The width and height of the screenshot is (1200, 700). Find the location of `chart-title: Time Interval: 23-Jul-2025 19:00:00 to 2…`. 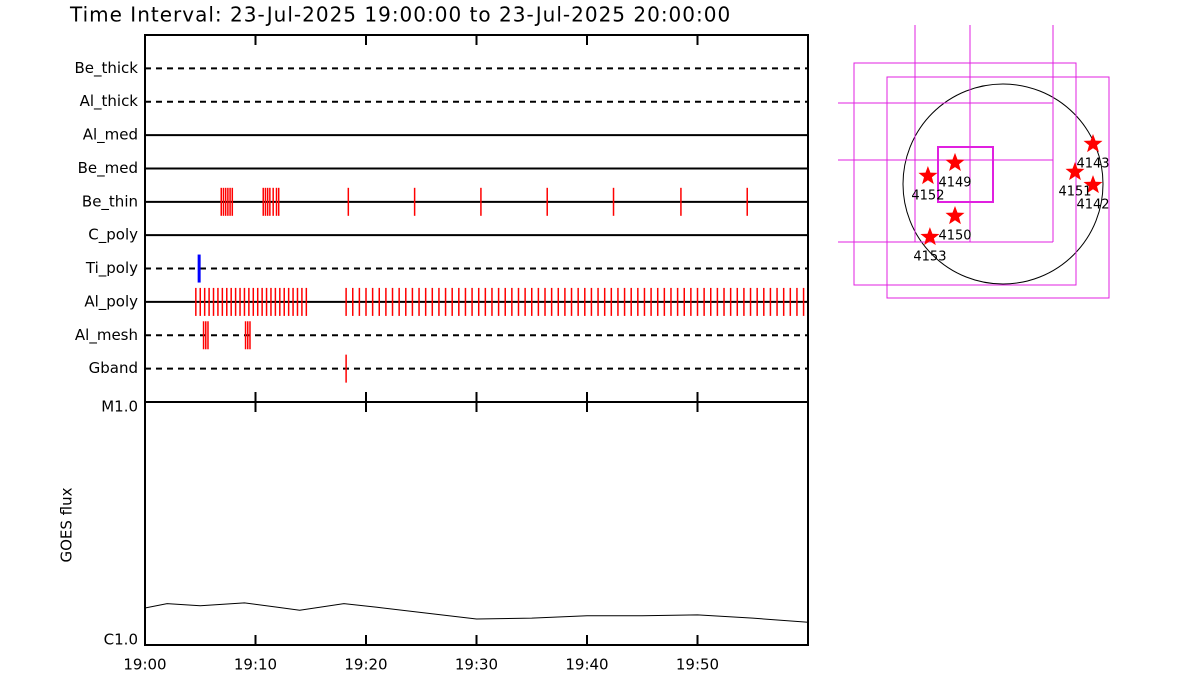

chart-title: Time Interval: 23-Jul-2025 19:00:00 to 2… is located at coordinates (400, 15).